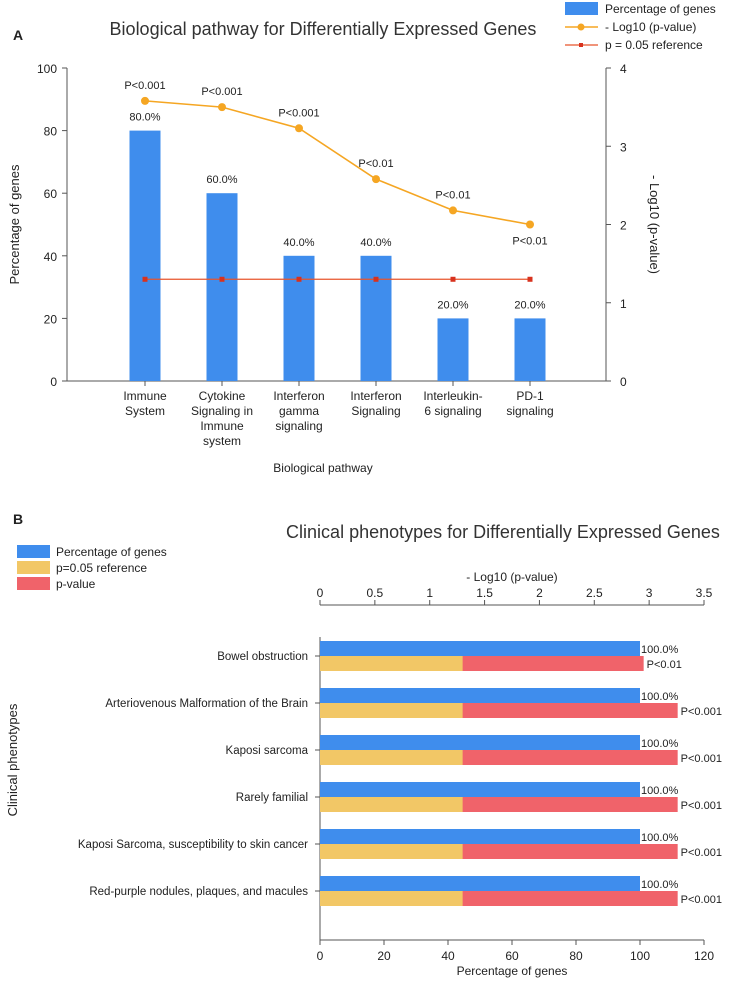  What do you see at coordinates (452, 411) in the screenshot?
I see `panel-a-category-label: 6 signaling` at bounding box center [452, 411].